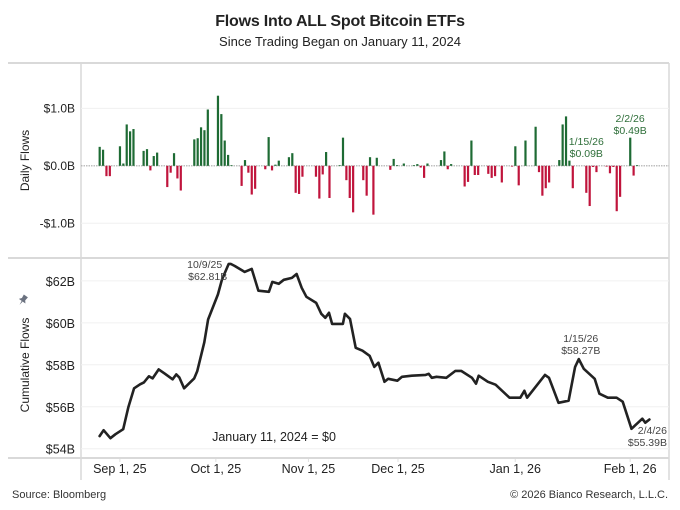 This screenshot has height=510, width=680. What do you see at coordinates (57, 223) in the screenshot?
I see `y-tick-label: -$1.0B` at bounding box center [57, 223].